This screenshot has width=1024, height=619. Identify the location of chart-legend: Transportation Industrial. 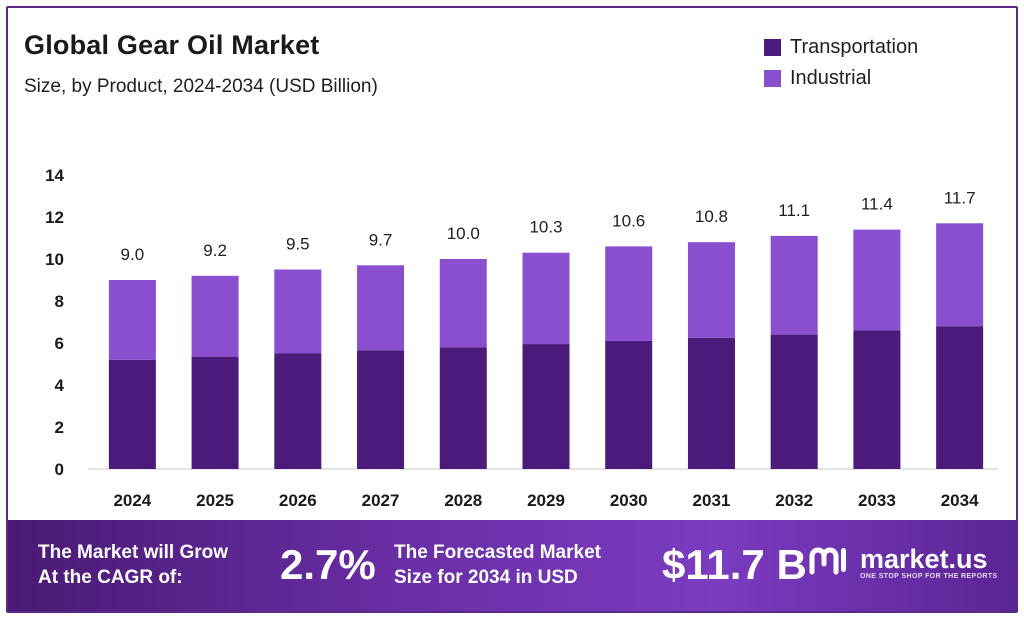
(841, 63).